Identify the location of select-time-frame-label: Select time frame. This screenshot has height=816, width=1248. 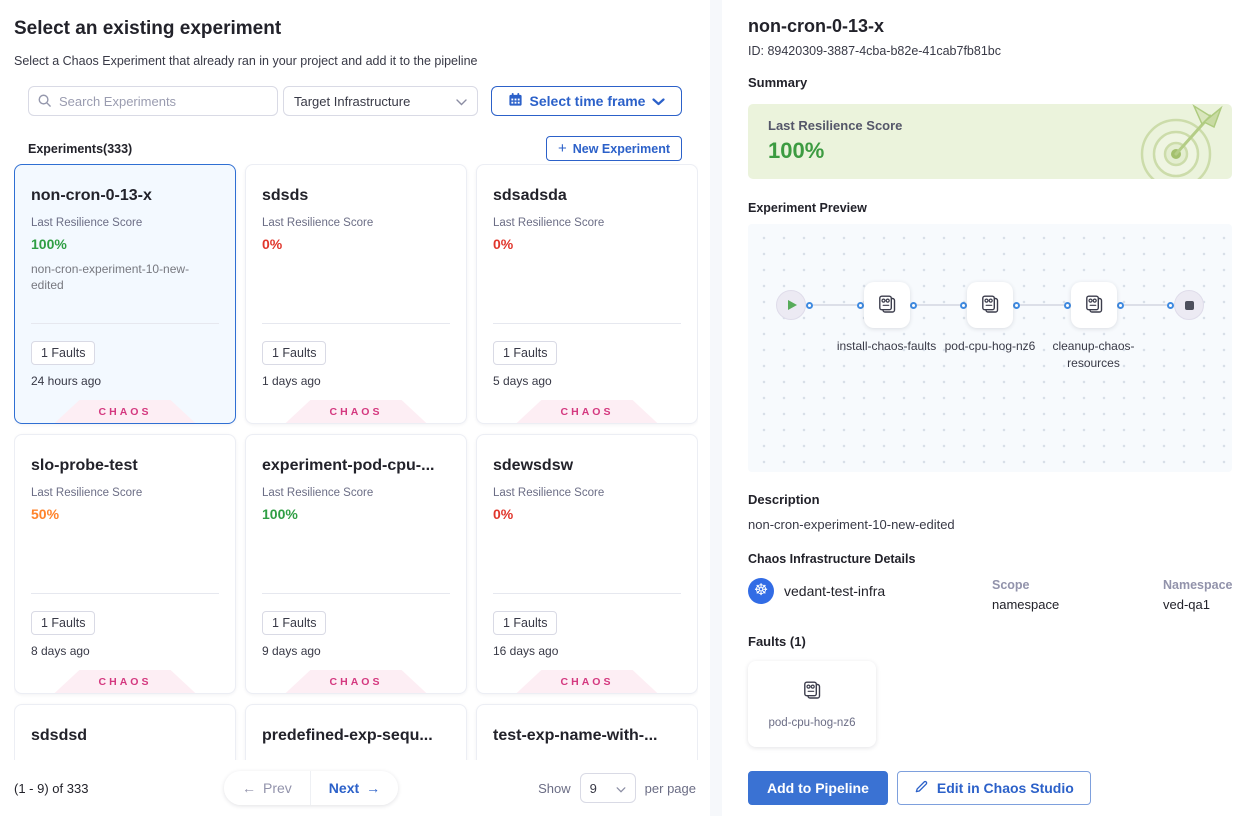
(587, 101).